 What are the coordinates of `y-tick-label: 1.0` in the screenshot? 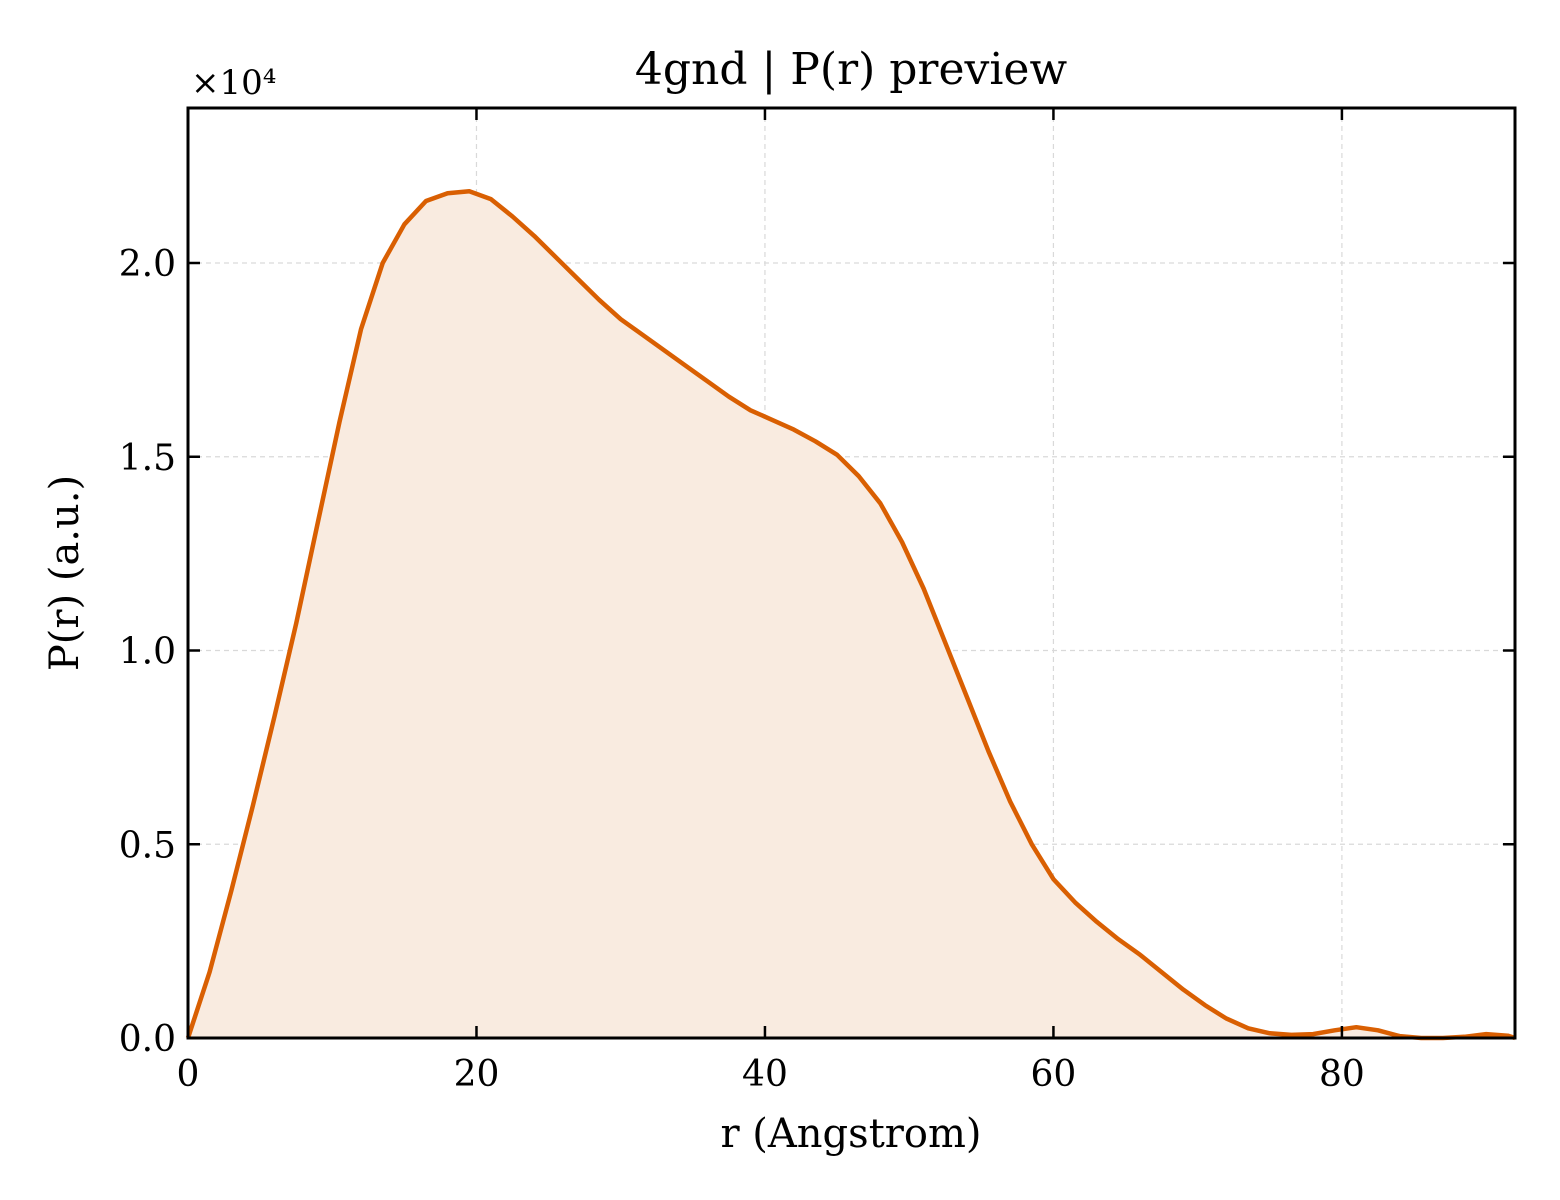 It's located at (147, 652).